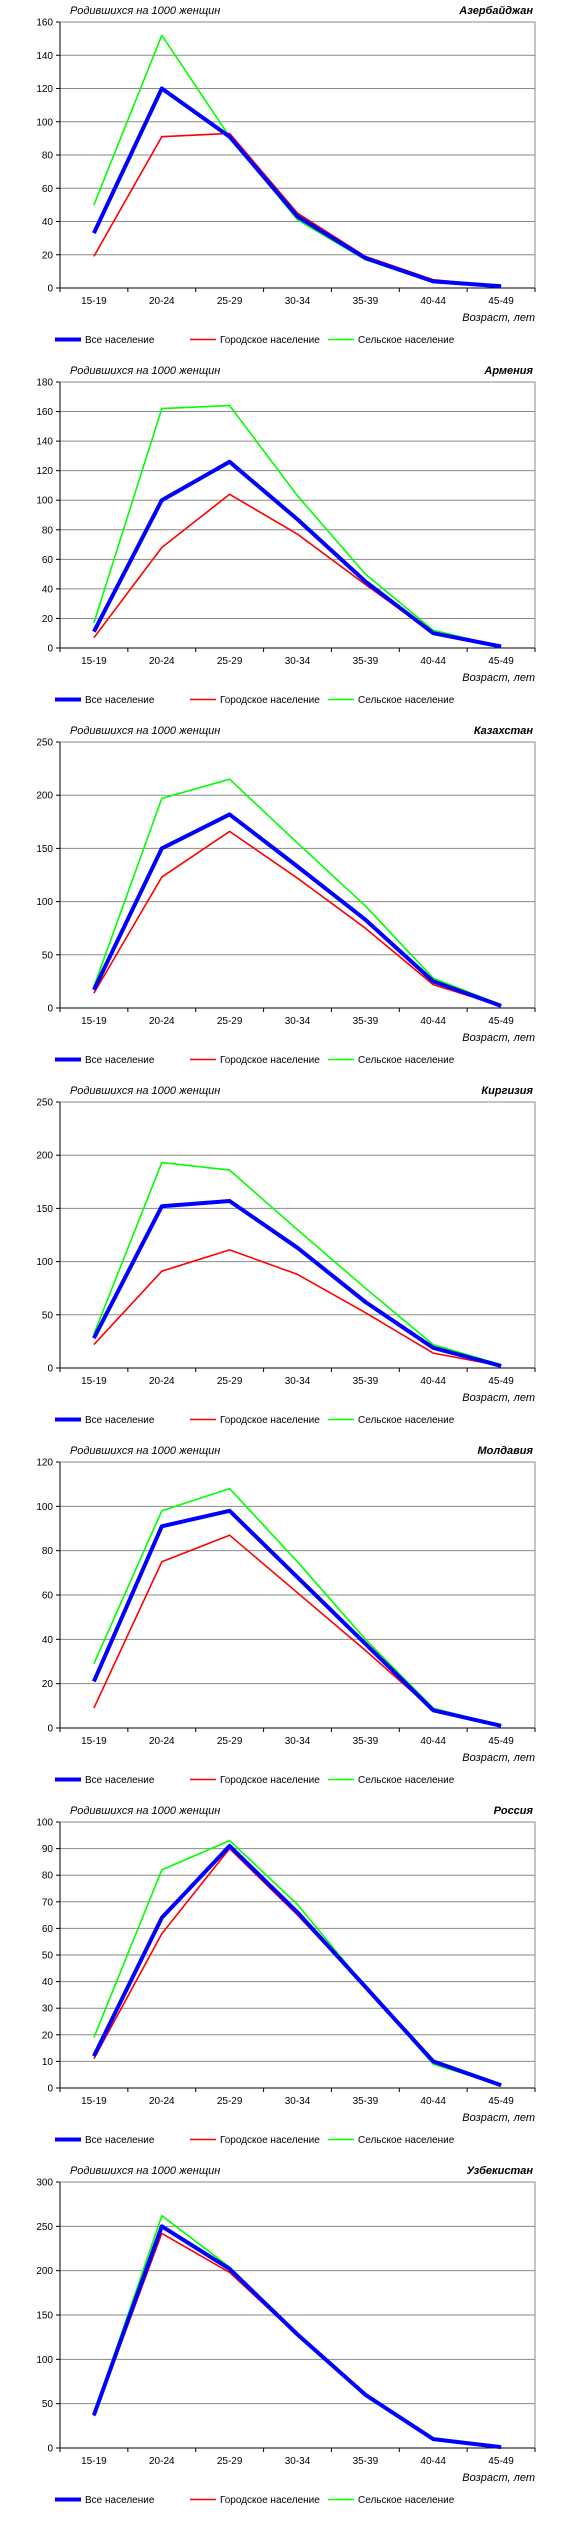  I want to click on y-tick-label: 120, so click(44, 471).